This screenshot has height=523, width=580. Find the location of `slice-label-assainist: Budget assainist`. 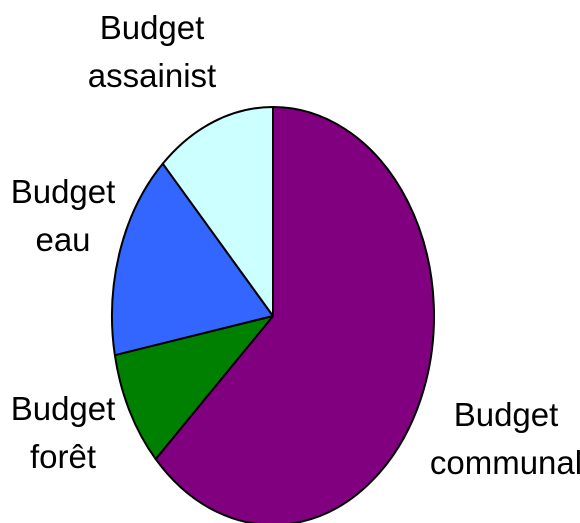

slice-label-assainist: Budget assainist is located at coordinates (152, 51).